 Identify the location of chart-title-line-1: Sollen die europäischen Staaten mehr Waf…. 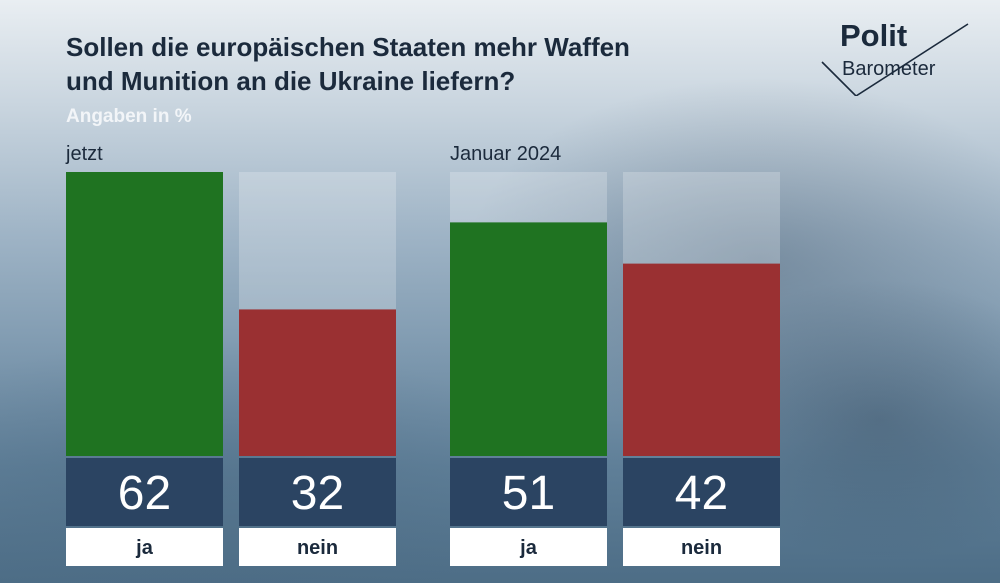
(348, 47).